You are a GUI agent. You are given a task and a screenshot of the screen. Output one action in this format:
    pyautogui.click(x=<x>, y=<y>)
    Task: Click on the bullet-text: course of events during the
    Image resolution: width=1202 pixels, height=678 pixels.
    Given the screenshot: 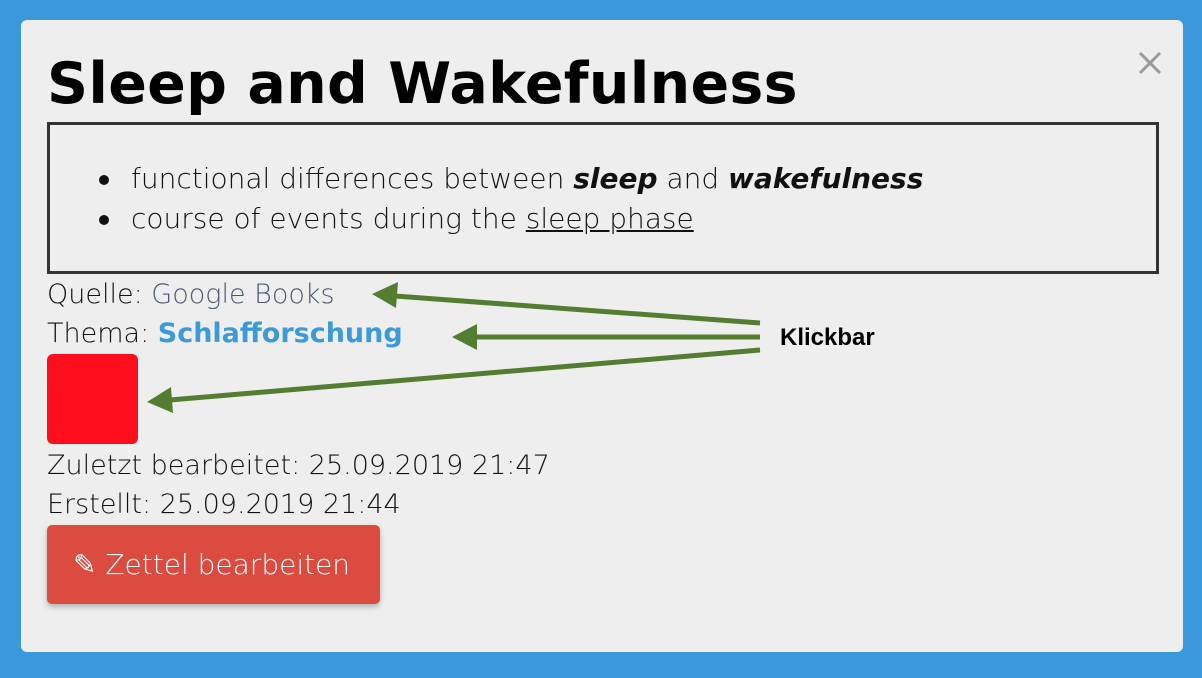 What is the action you would take?
    pyautogui.click(x=328, y=218)
    